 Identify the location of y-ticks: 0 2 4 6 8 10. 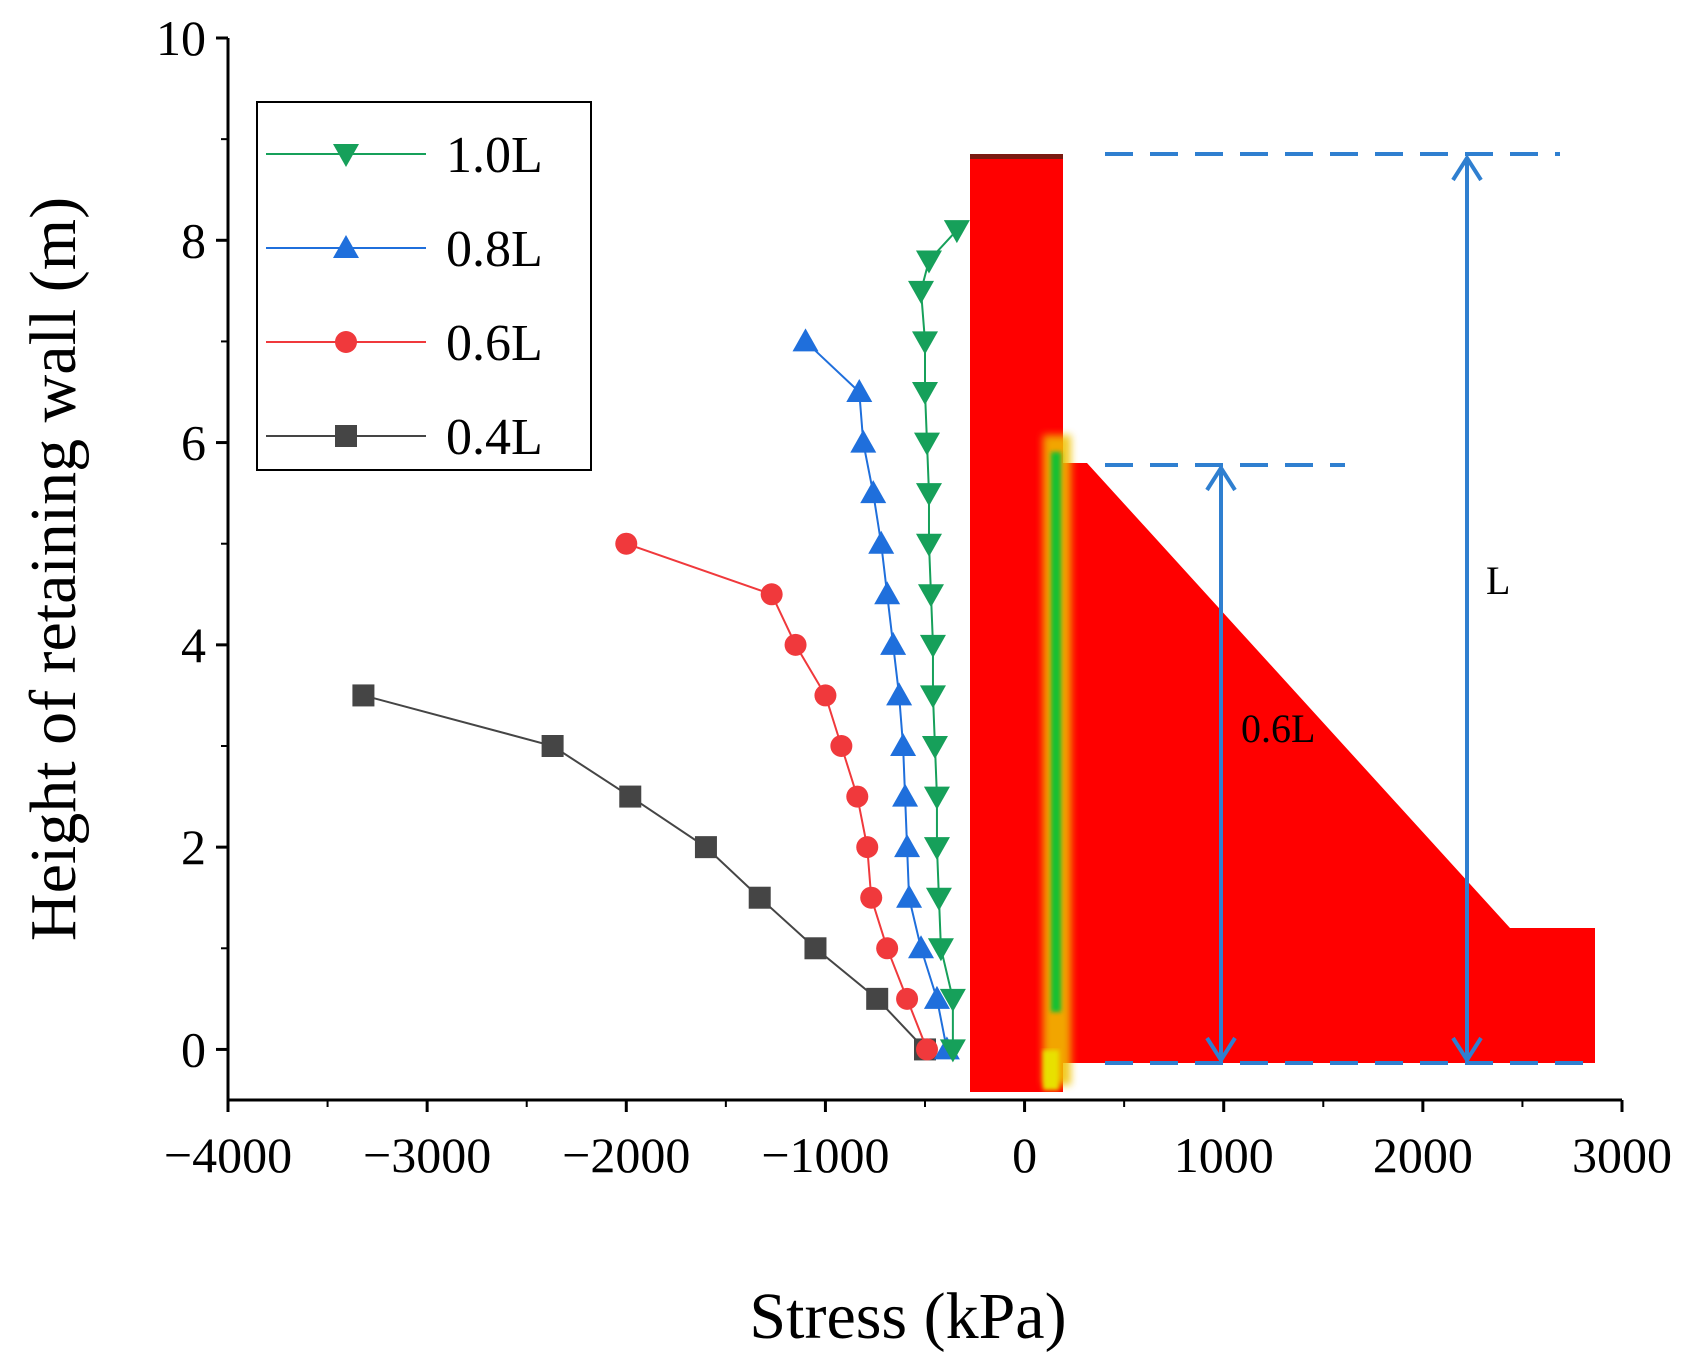
(192, 543).